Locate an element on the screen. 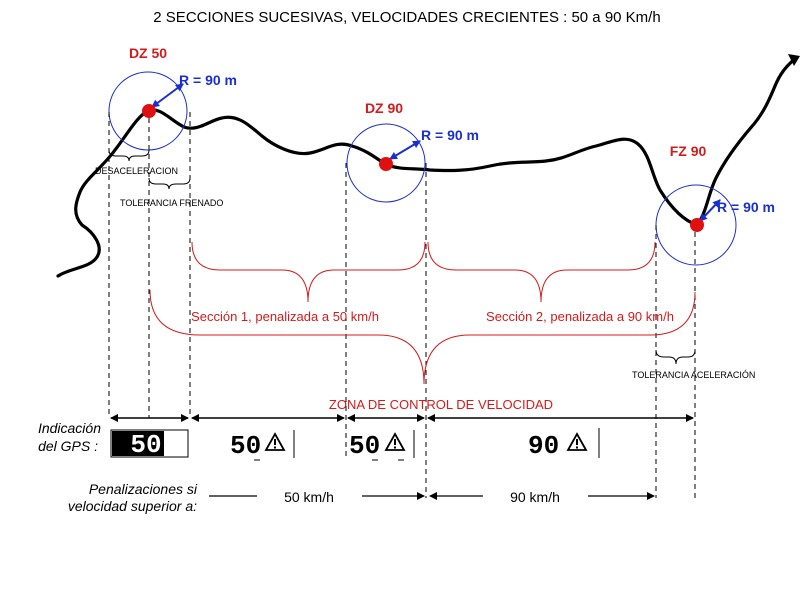 Image resolution: width=800 pixels, height=600 pixels. dz90-marker is located at coordinates (386, 164).